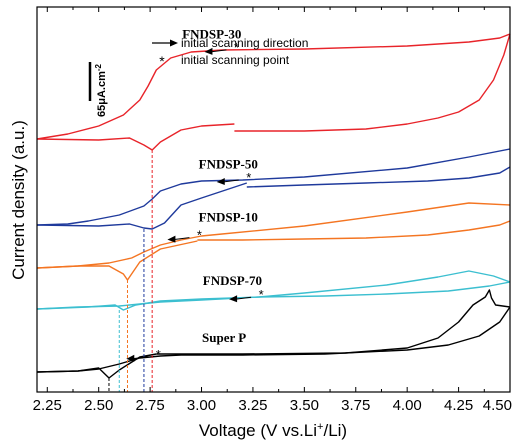 This screenshot has height=446, width=527. What do you see at coordinates (135, 137) in the screenshot?
I see `series-line-fndsp-30-return` at bounding box center [135, 137].